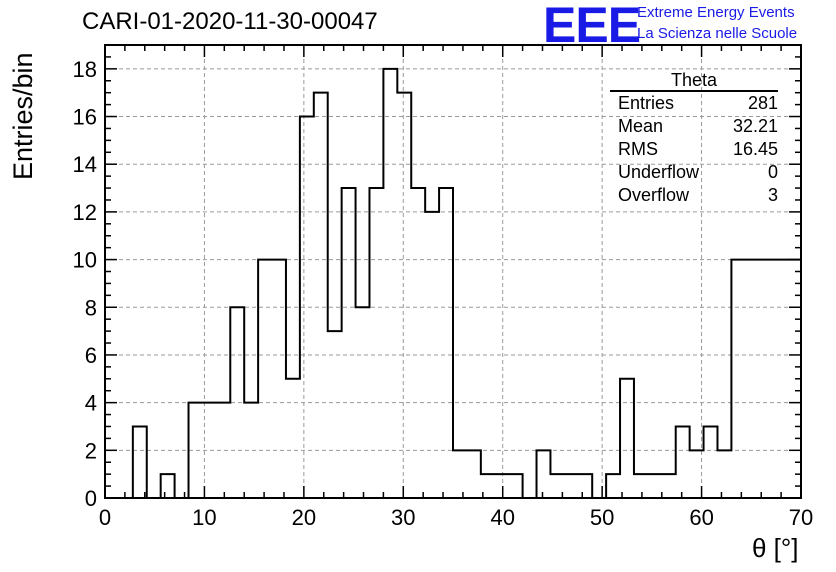 Image resolution: width=836 pixels, height=572 pixels. I want to click on y-axis-label: Entries/bin, so click(23, 116).